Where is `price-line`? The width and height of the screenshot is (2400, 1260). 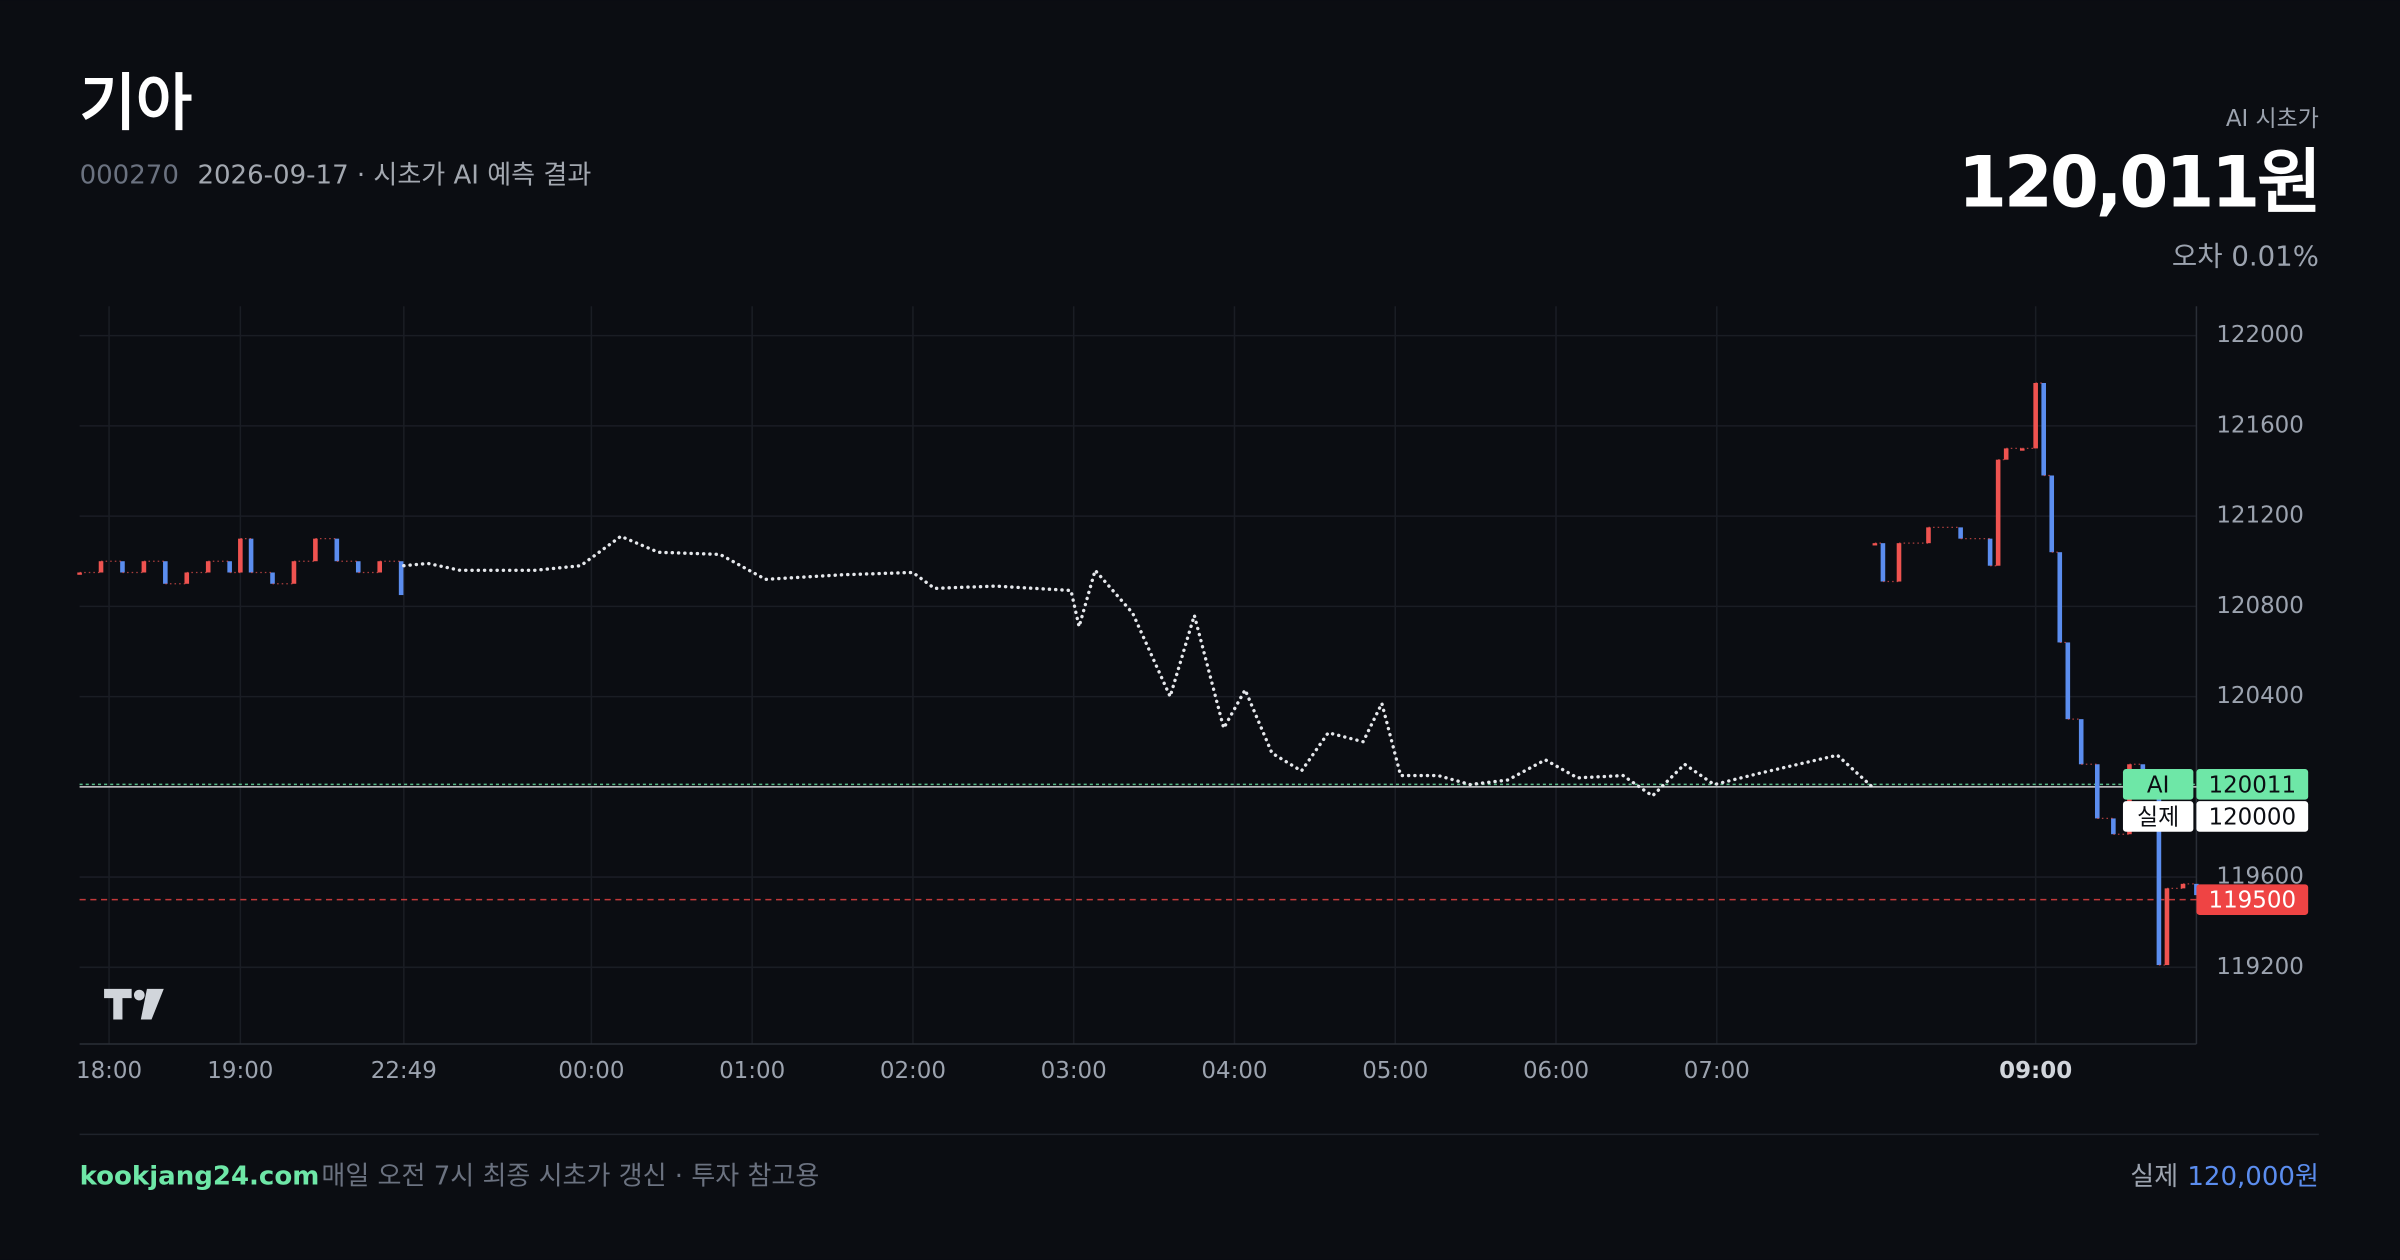 price-line is located at coordinates (1138, 666).